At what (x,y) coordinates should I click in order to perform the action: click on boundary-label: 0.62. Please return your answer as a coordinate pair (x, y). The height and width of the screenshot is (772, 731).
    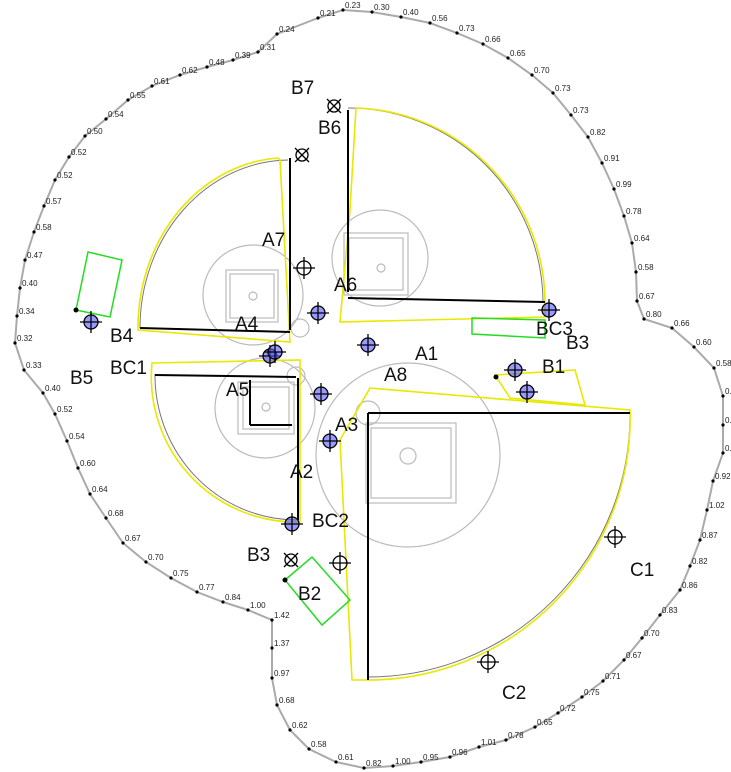
    Looking at the image, I should click on (190, 70).